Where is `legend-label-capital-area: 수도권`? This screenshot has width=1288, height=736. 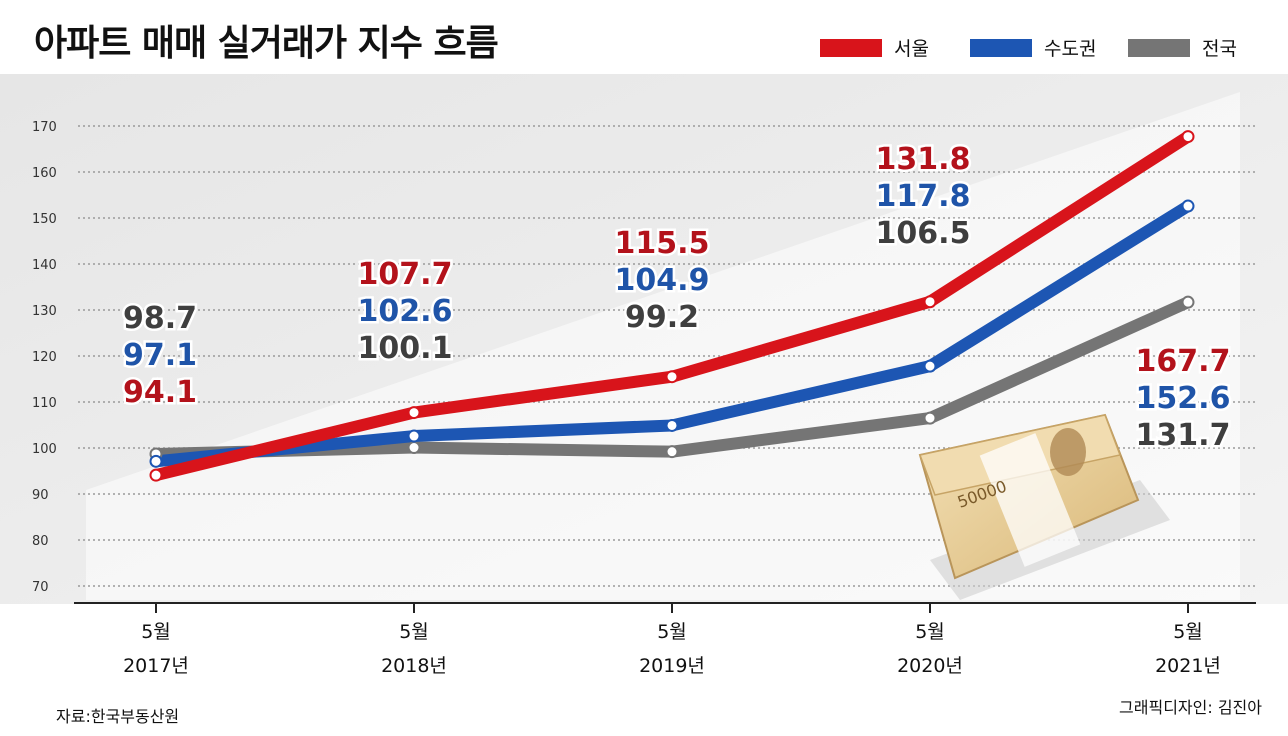
legend-label-capital-area: 수도권 is located at coordinates (1070, 49).